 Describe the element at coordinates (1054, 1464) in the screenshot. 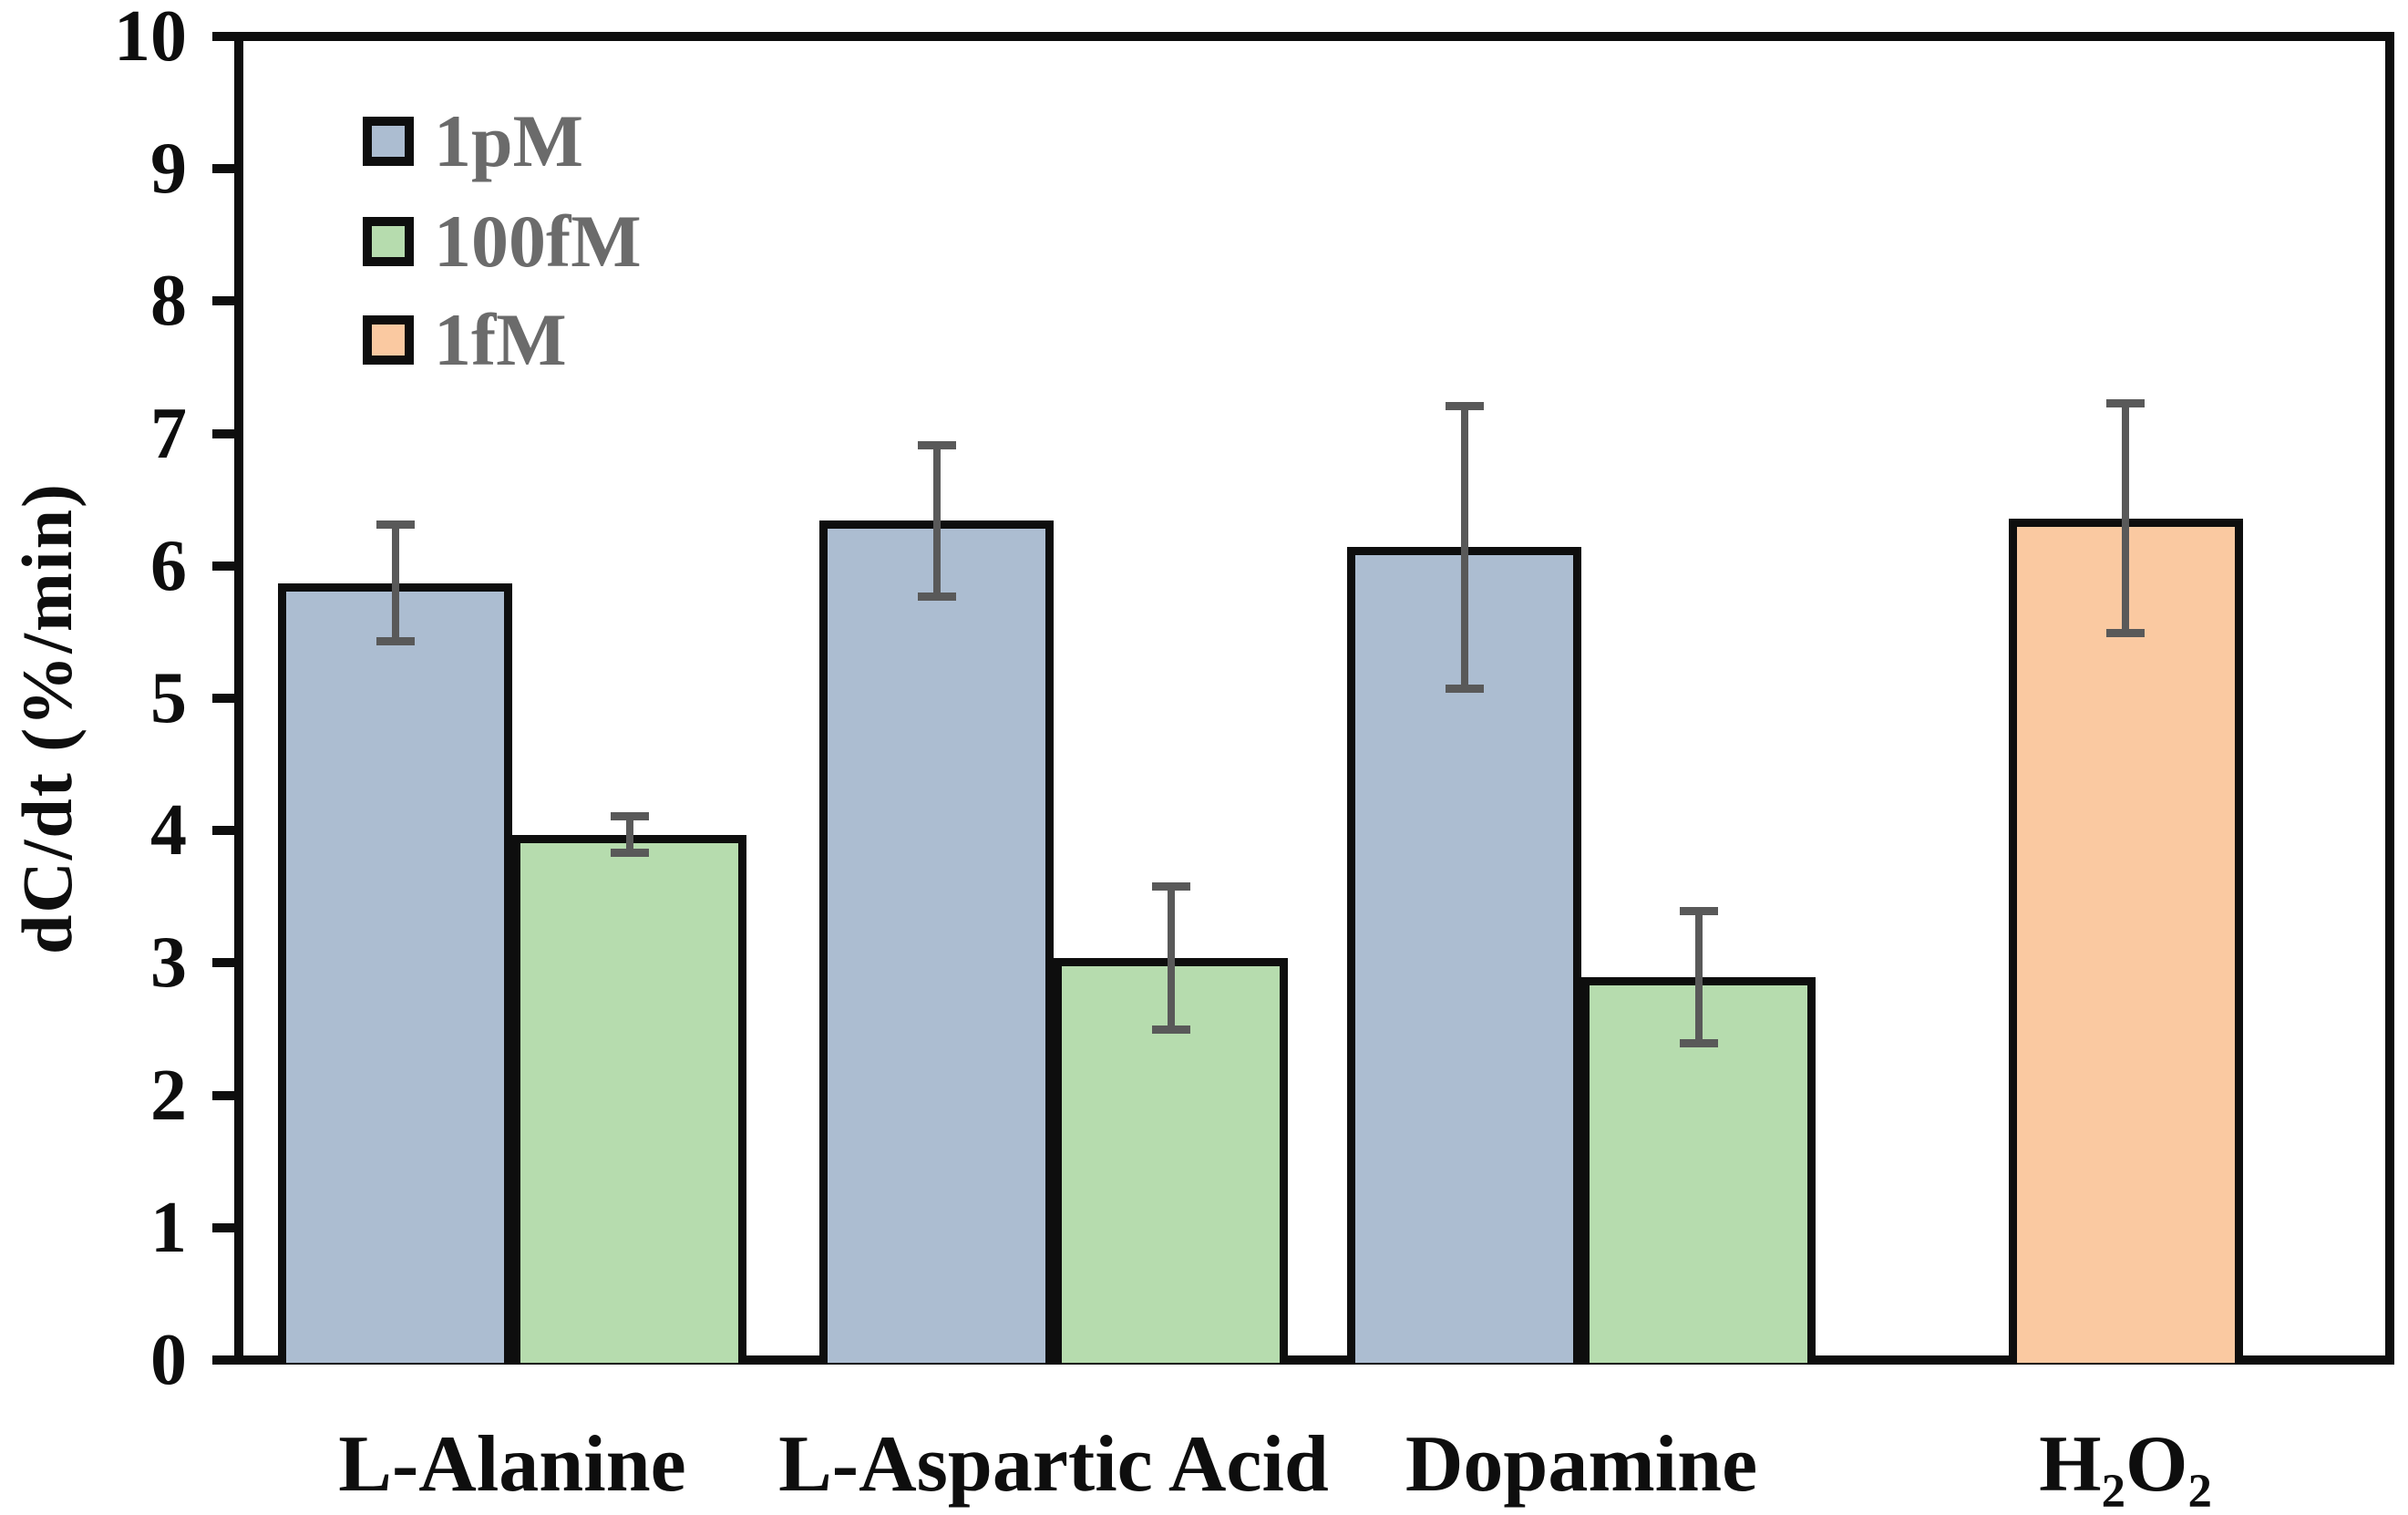

I see `x-category-label: L-Aspartic Acid` at that location.